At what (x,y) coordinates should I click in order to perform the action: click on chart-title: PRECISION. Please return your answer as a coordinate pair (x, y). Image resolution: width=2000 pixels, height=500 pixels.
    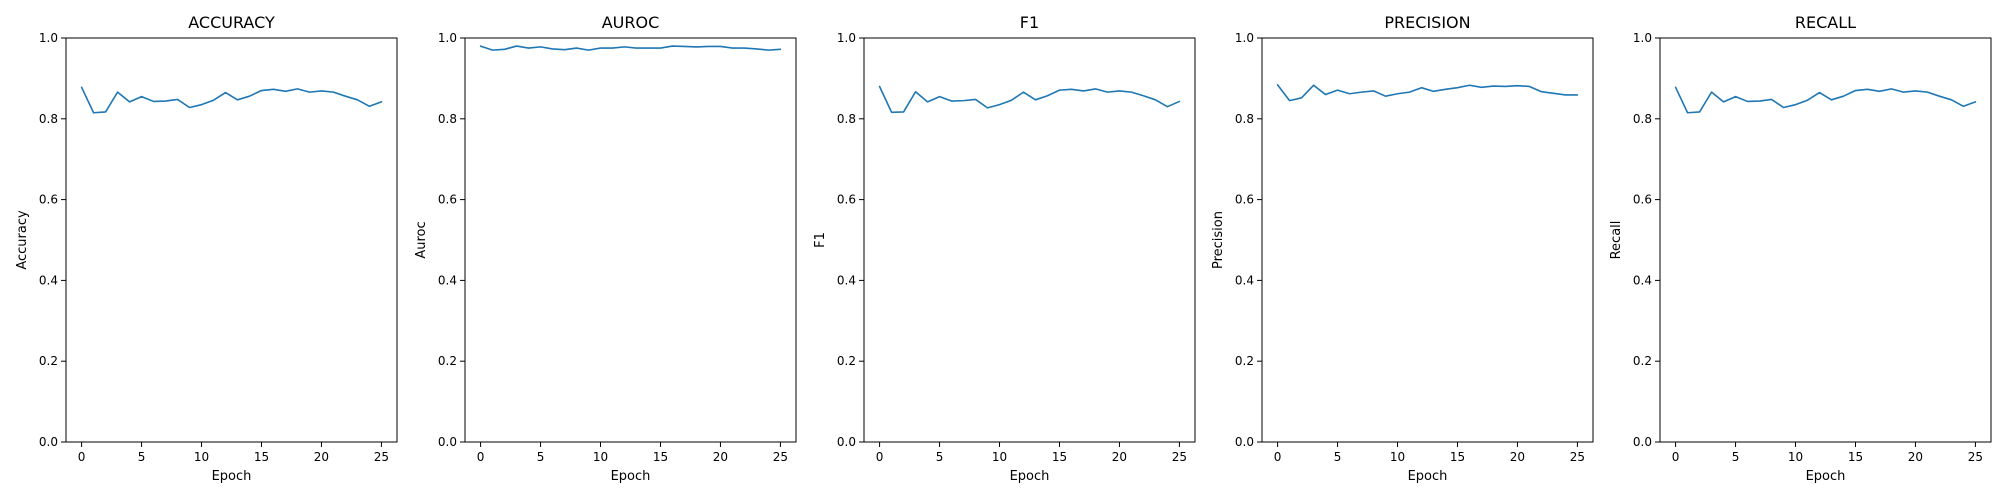
    Looking at the image, I should click on (1427, 22).